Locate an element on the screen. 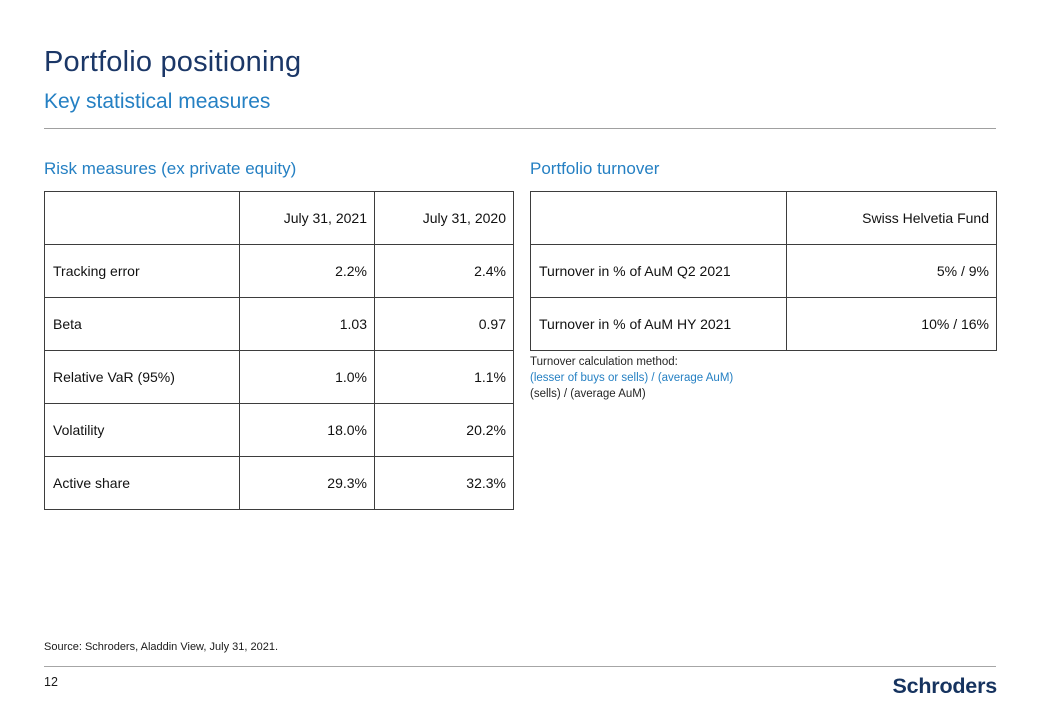  table-cell-label: Volatility is located at coordinates (142, 430).